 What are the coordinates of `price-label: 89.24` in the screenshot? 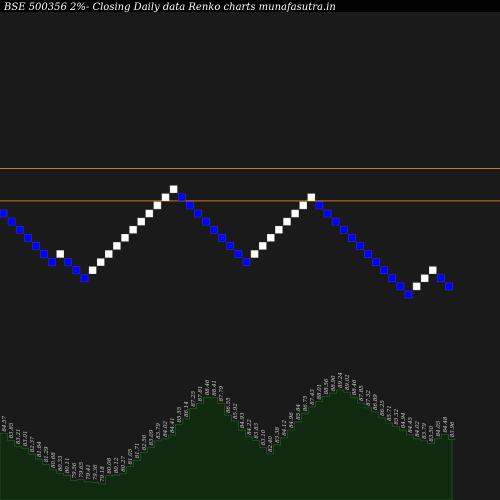 It's located at (341, 380).